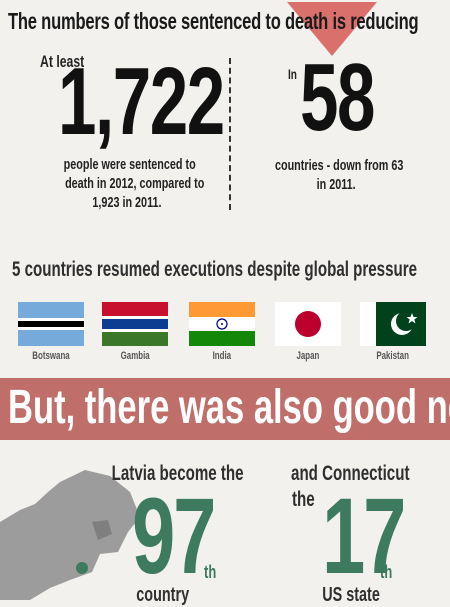 The height and width of the screenshot is (607, 450). Describe the element at coordinates (386, 572) in the screenshot. I see `connecticut-ordinal-suffix: th` at that location.